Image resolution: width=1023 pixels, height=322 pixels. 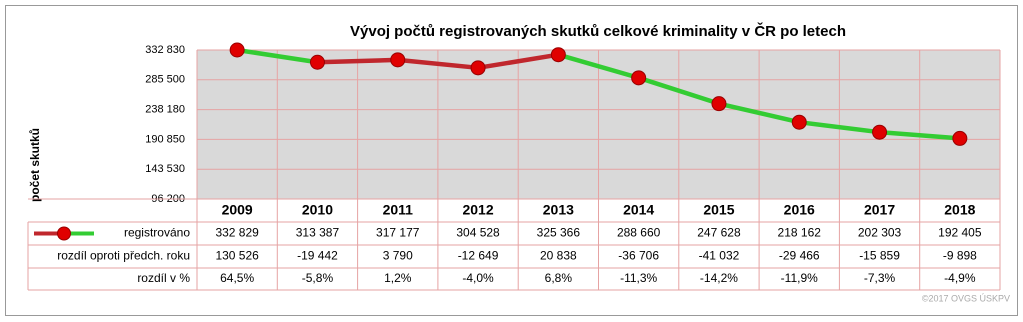 What do you see at coordinates (237, 278) in the screenshot?
I see `table-value: 64,5%` at bounding box center [237, 278].